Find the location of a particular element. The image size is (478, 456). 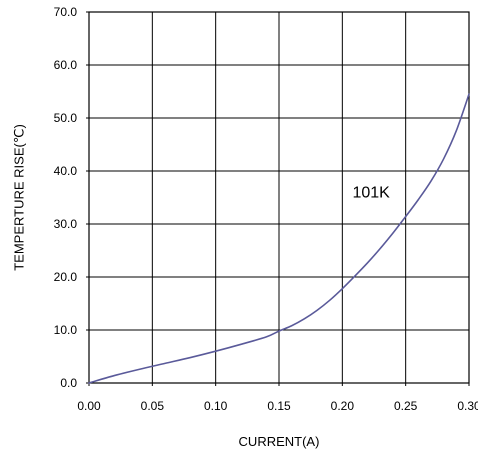

y-tick-label-3: 30.0 is located at coordinates (66, 224).